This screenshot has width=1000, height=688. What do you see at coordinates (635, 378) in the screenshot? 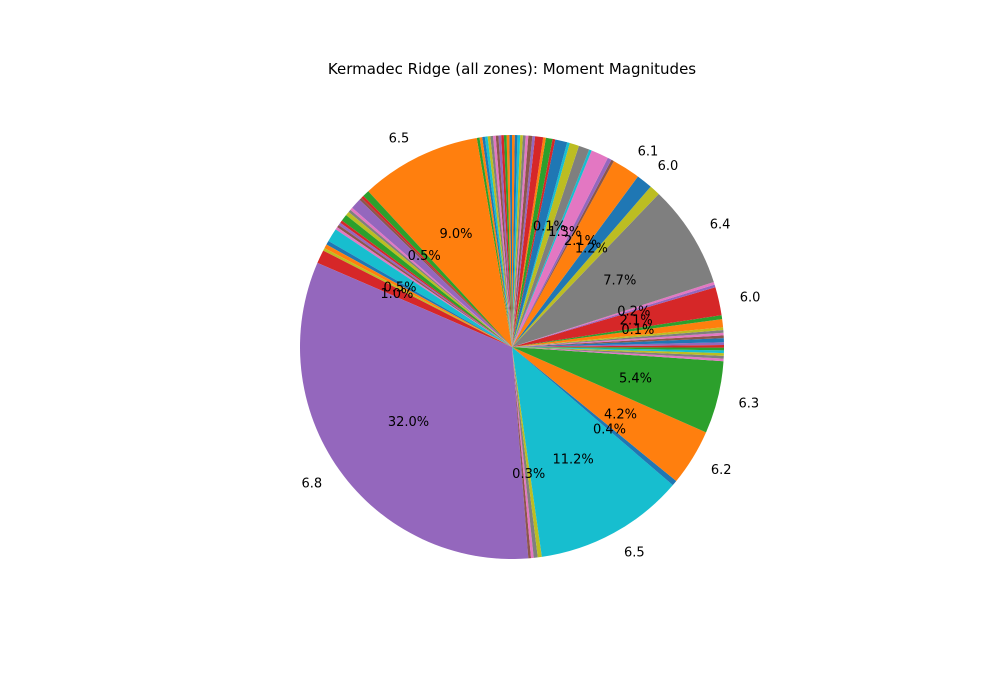
I see `slice-percent-39: 5.4%` at bounding box center [635, 378].